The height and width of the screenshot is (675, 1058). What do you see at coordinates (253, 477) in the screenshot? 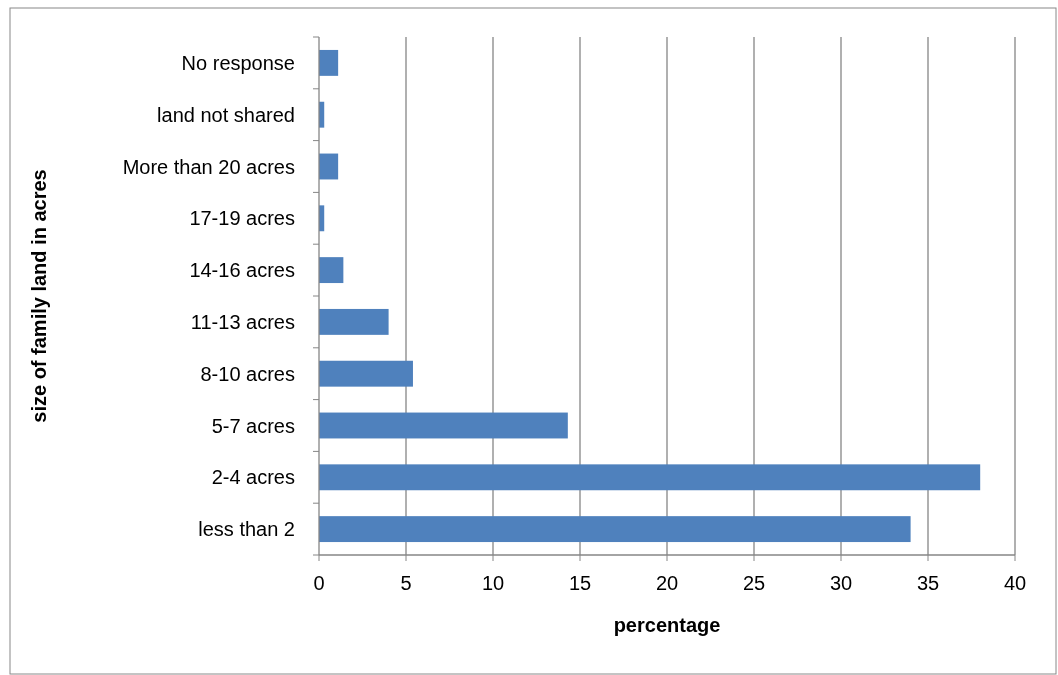
I see `y-tick-label: 2-4 acres` at bounding box center [253, 477].